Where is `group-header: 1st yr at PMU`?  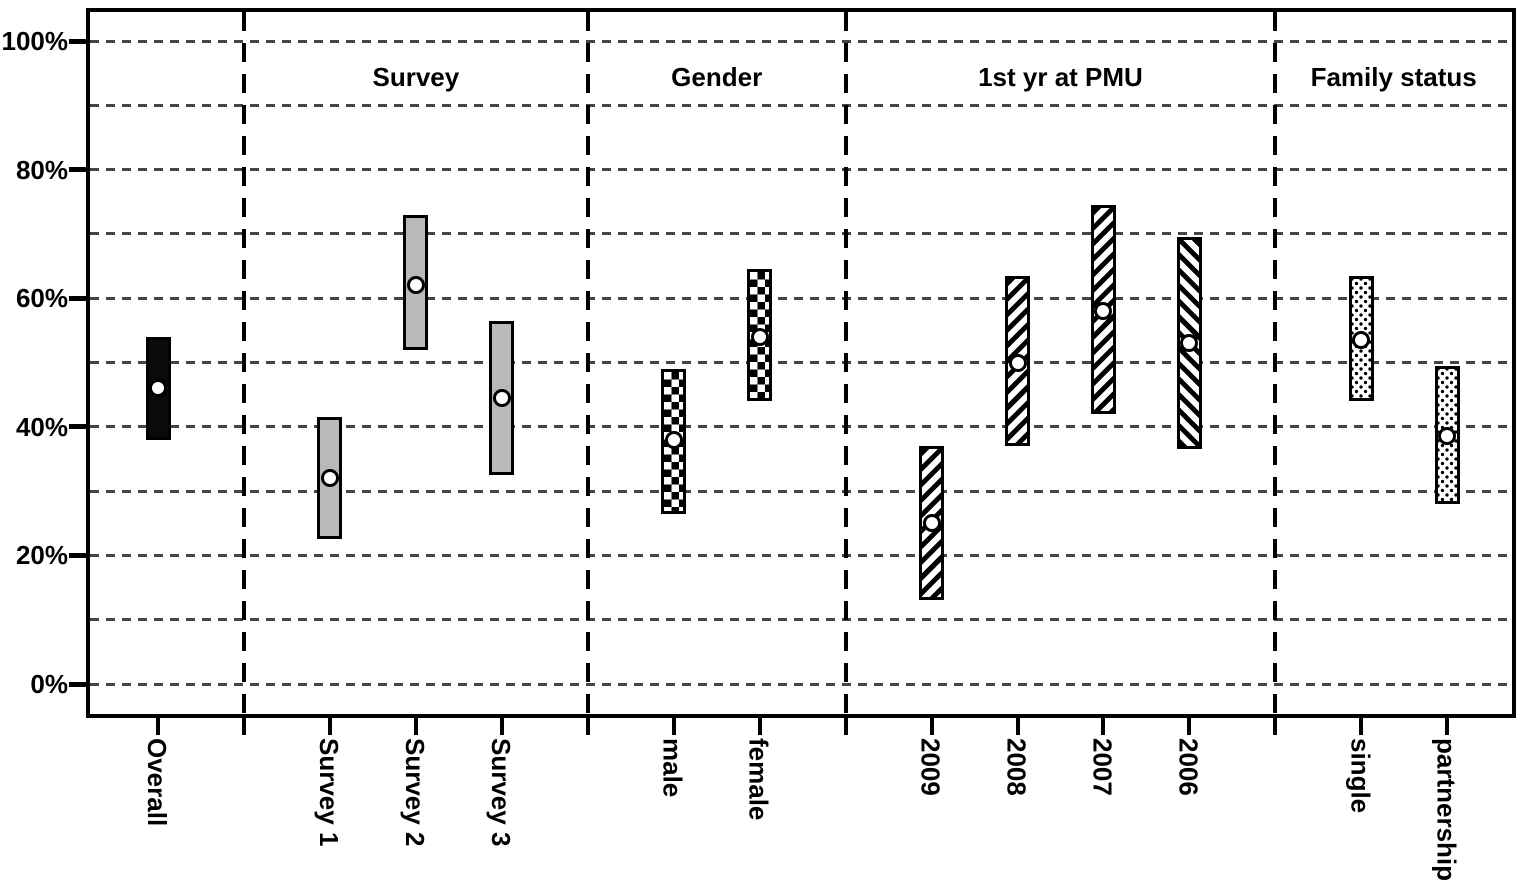
group-header: 1st yr at PMU is located at coordinates (1060, 77).